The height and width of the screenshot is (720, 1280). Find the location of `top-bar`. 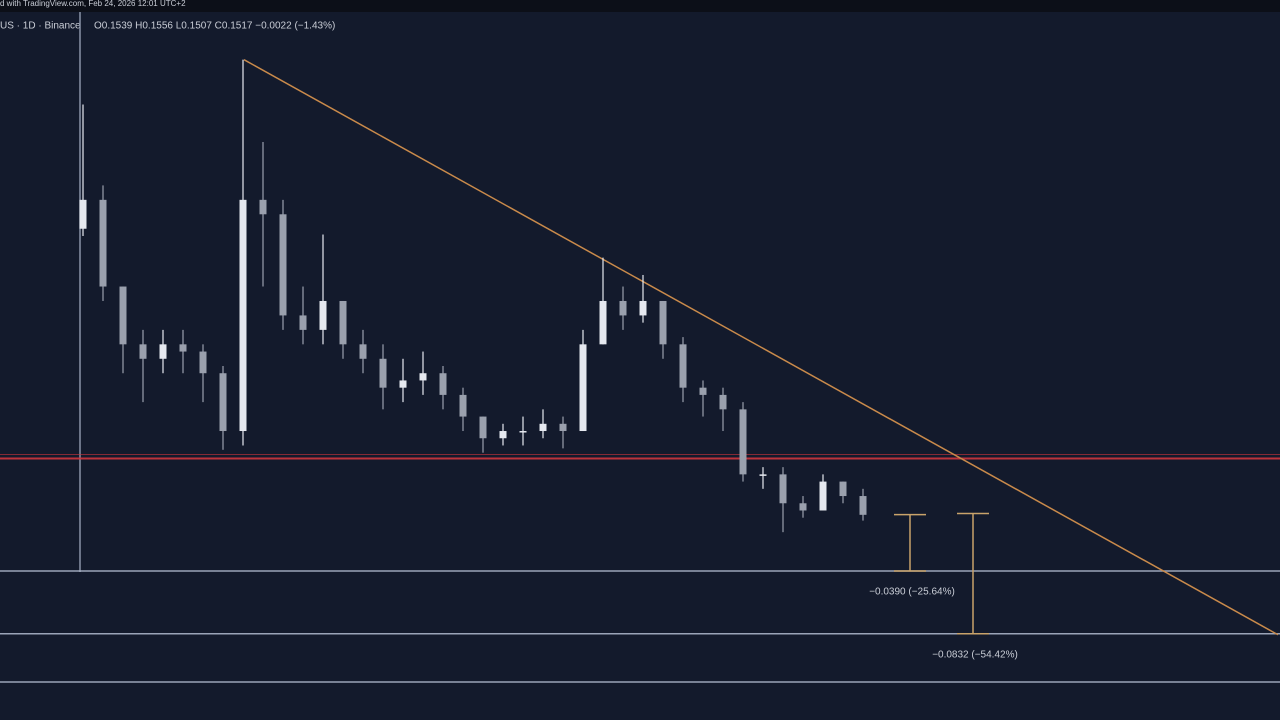

top-bar is located at coordinates (640, 6).